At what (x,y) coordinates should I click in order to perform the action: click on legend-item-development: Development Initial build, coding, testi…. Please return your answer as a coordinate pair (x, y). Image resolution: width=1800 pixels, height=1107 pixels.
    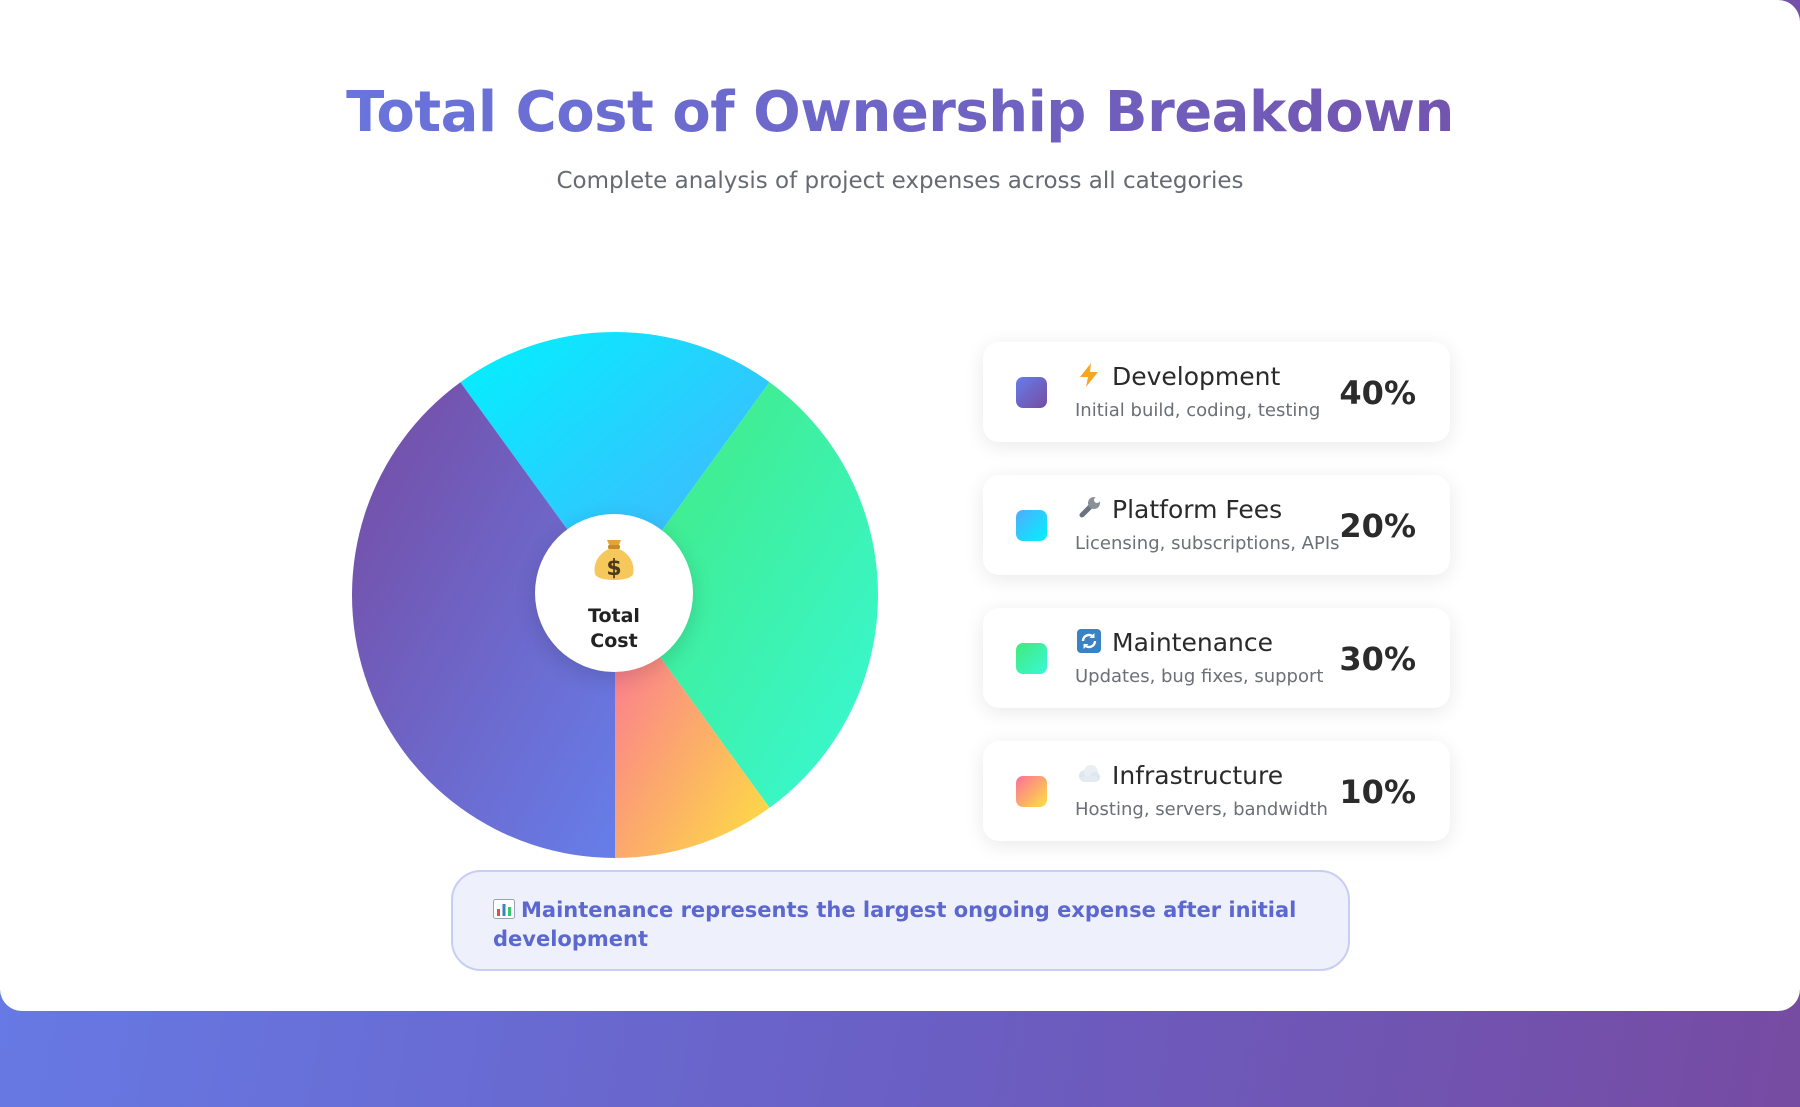
    Looking at the image, I should click on (1216, 392).